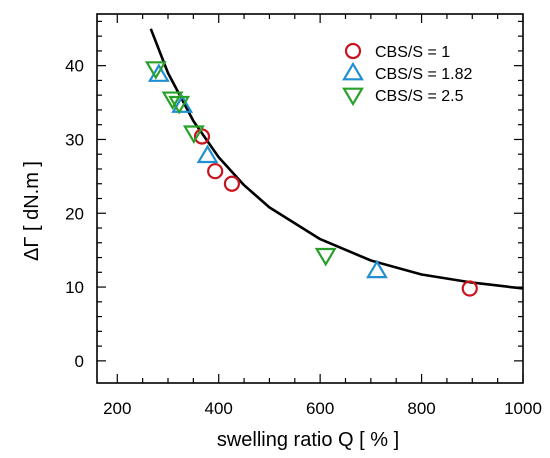 The width and height of the screenshot is (550, 458). What do you see at coordinates (74, 213) in the screenshot?
I see `y-tick-label: 20` at bounding box center [74, 213].